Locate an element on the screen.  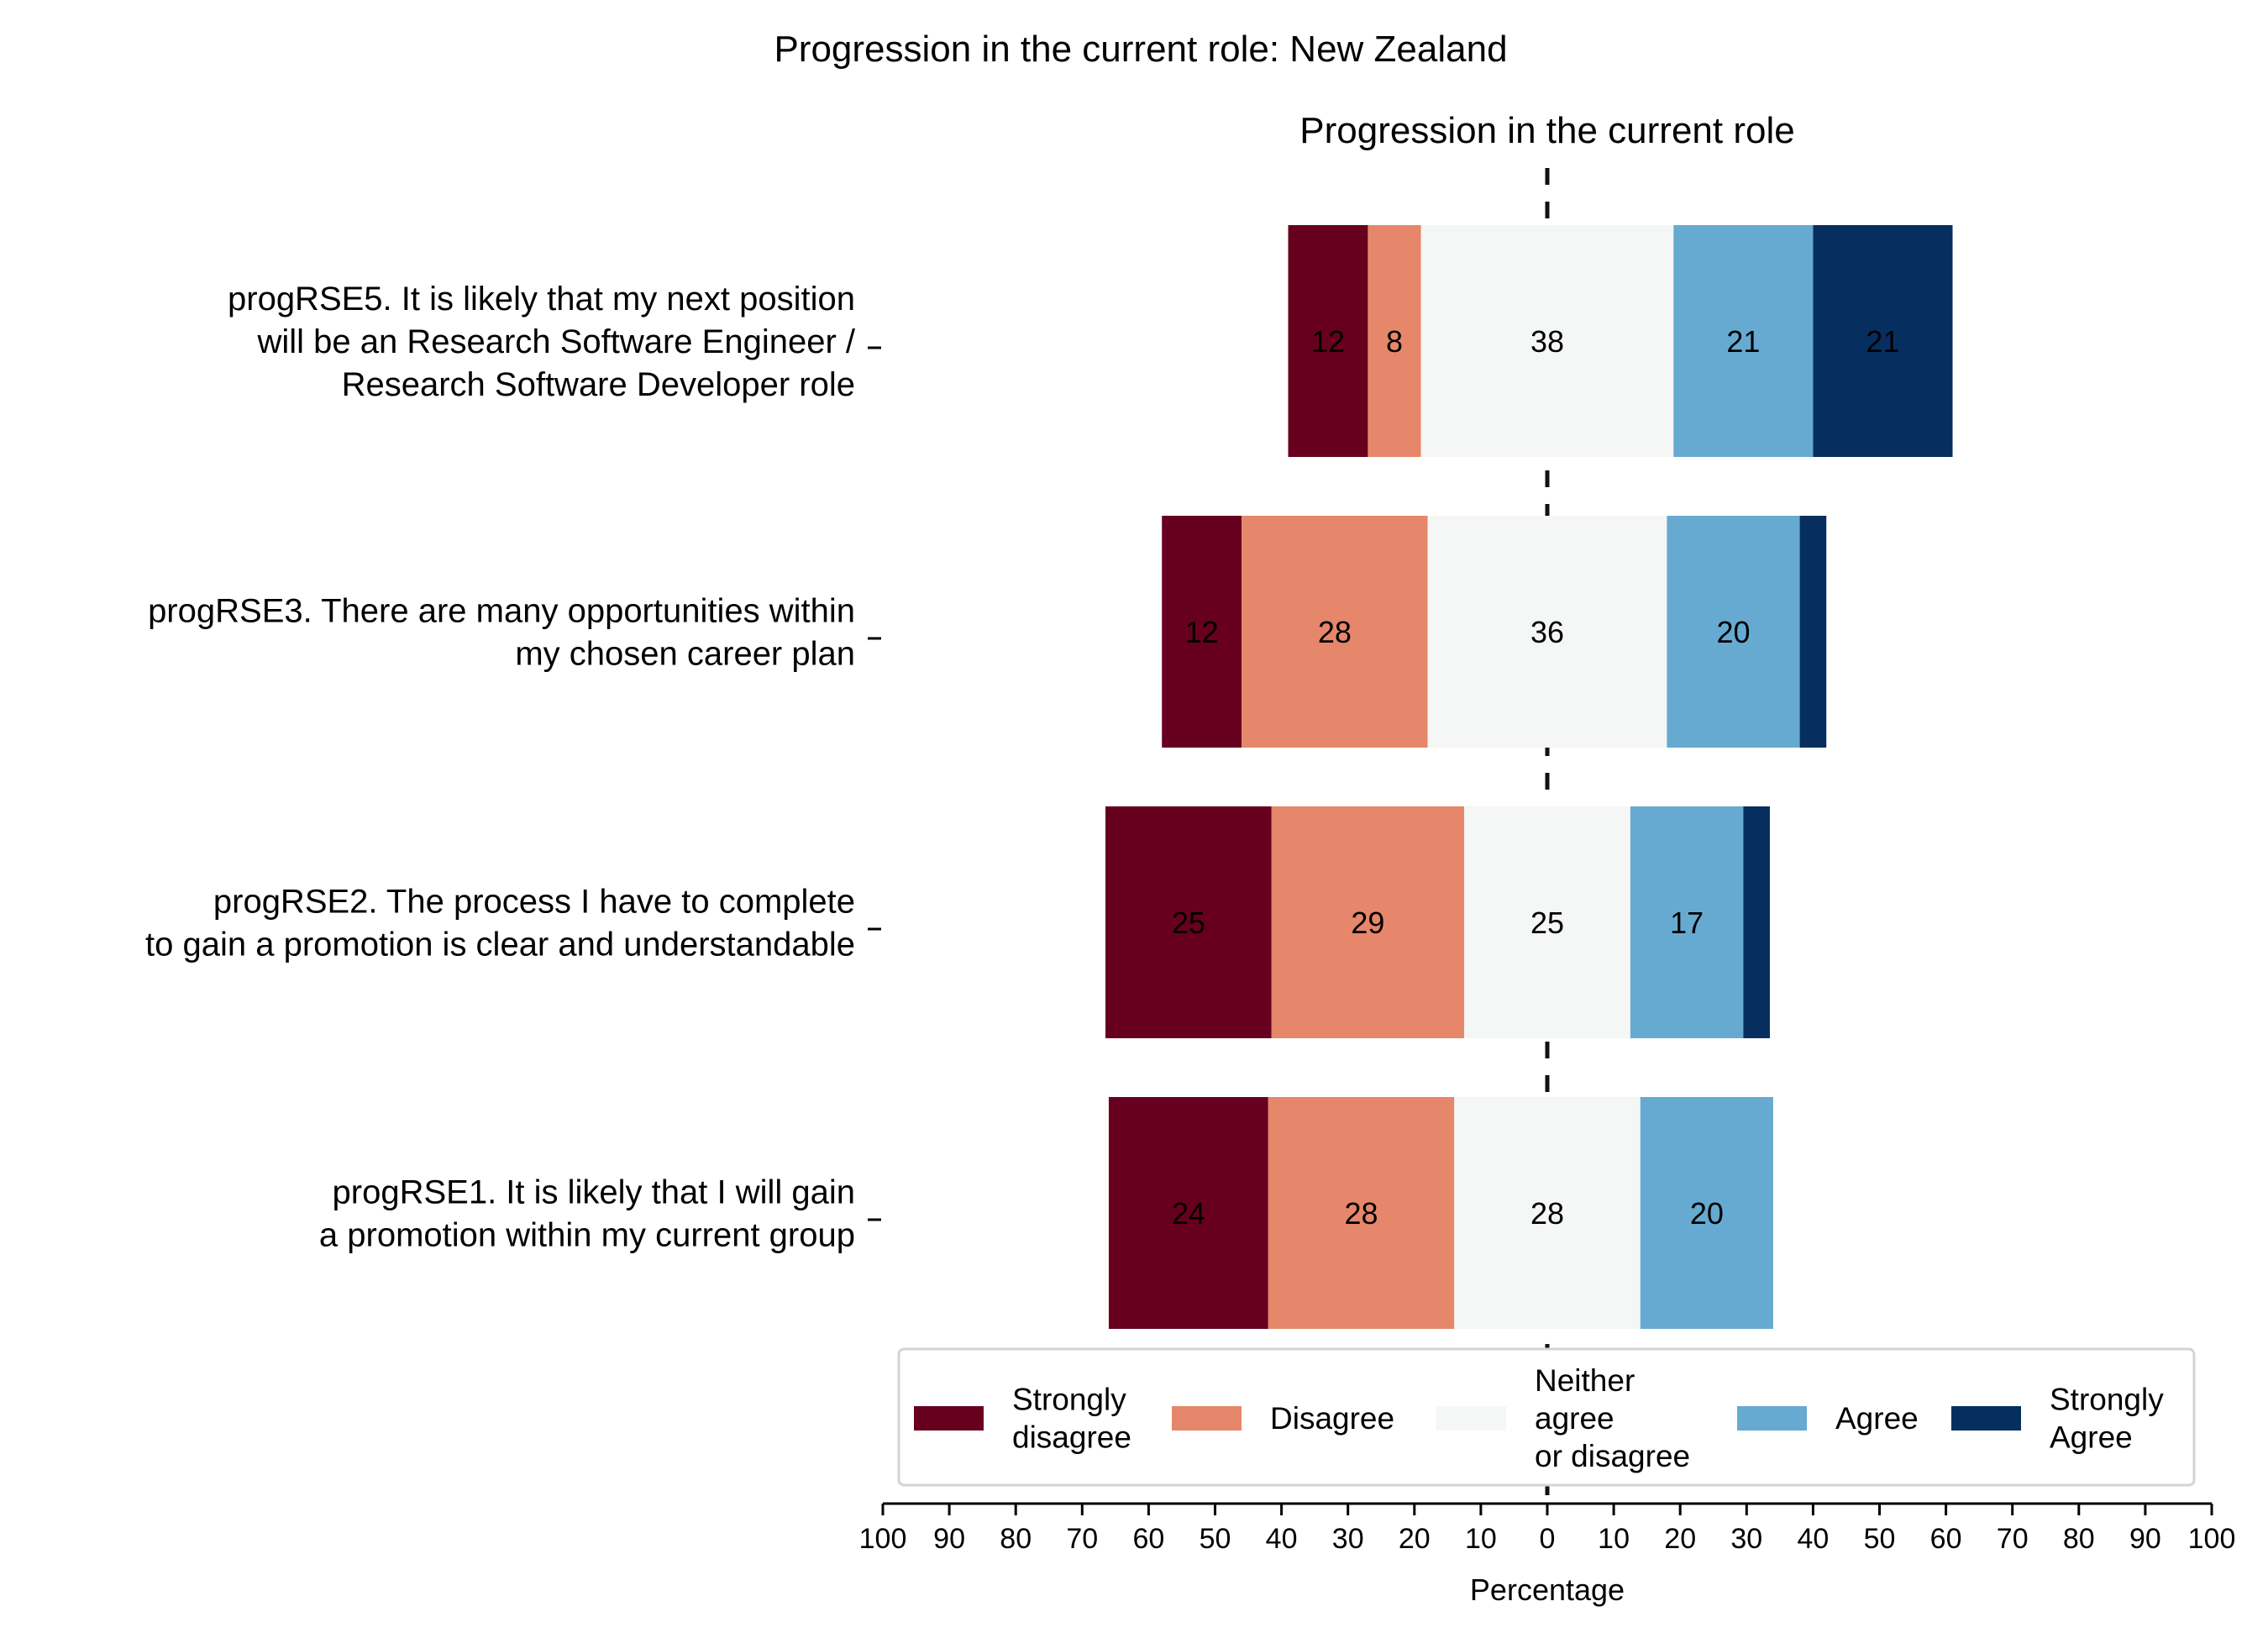
bar-value-label: 29 is located at coordinates (1367, 923).